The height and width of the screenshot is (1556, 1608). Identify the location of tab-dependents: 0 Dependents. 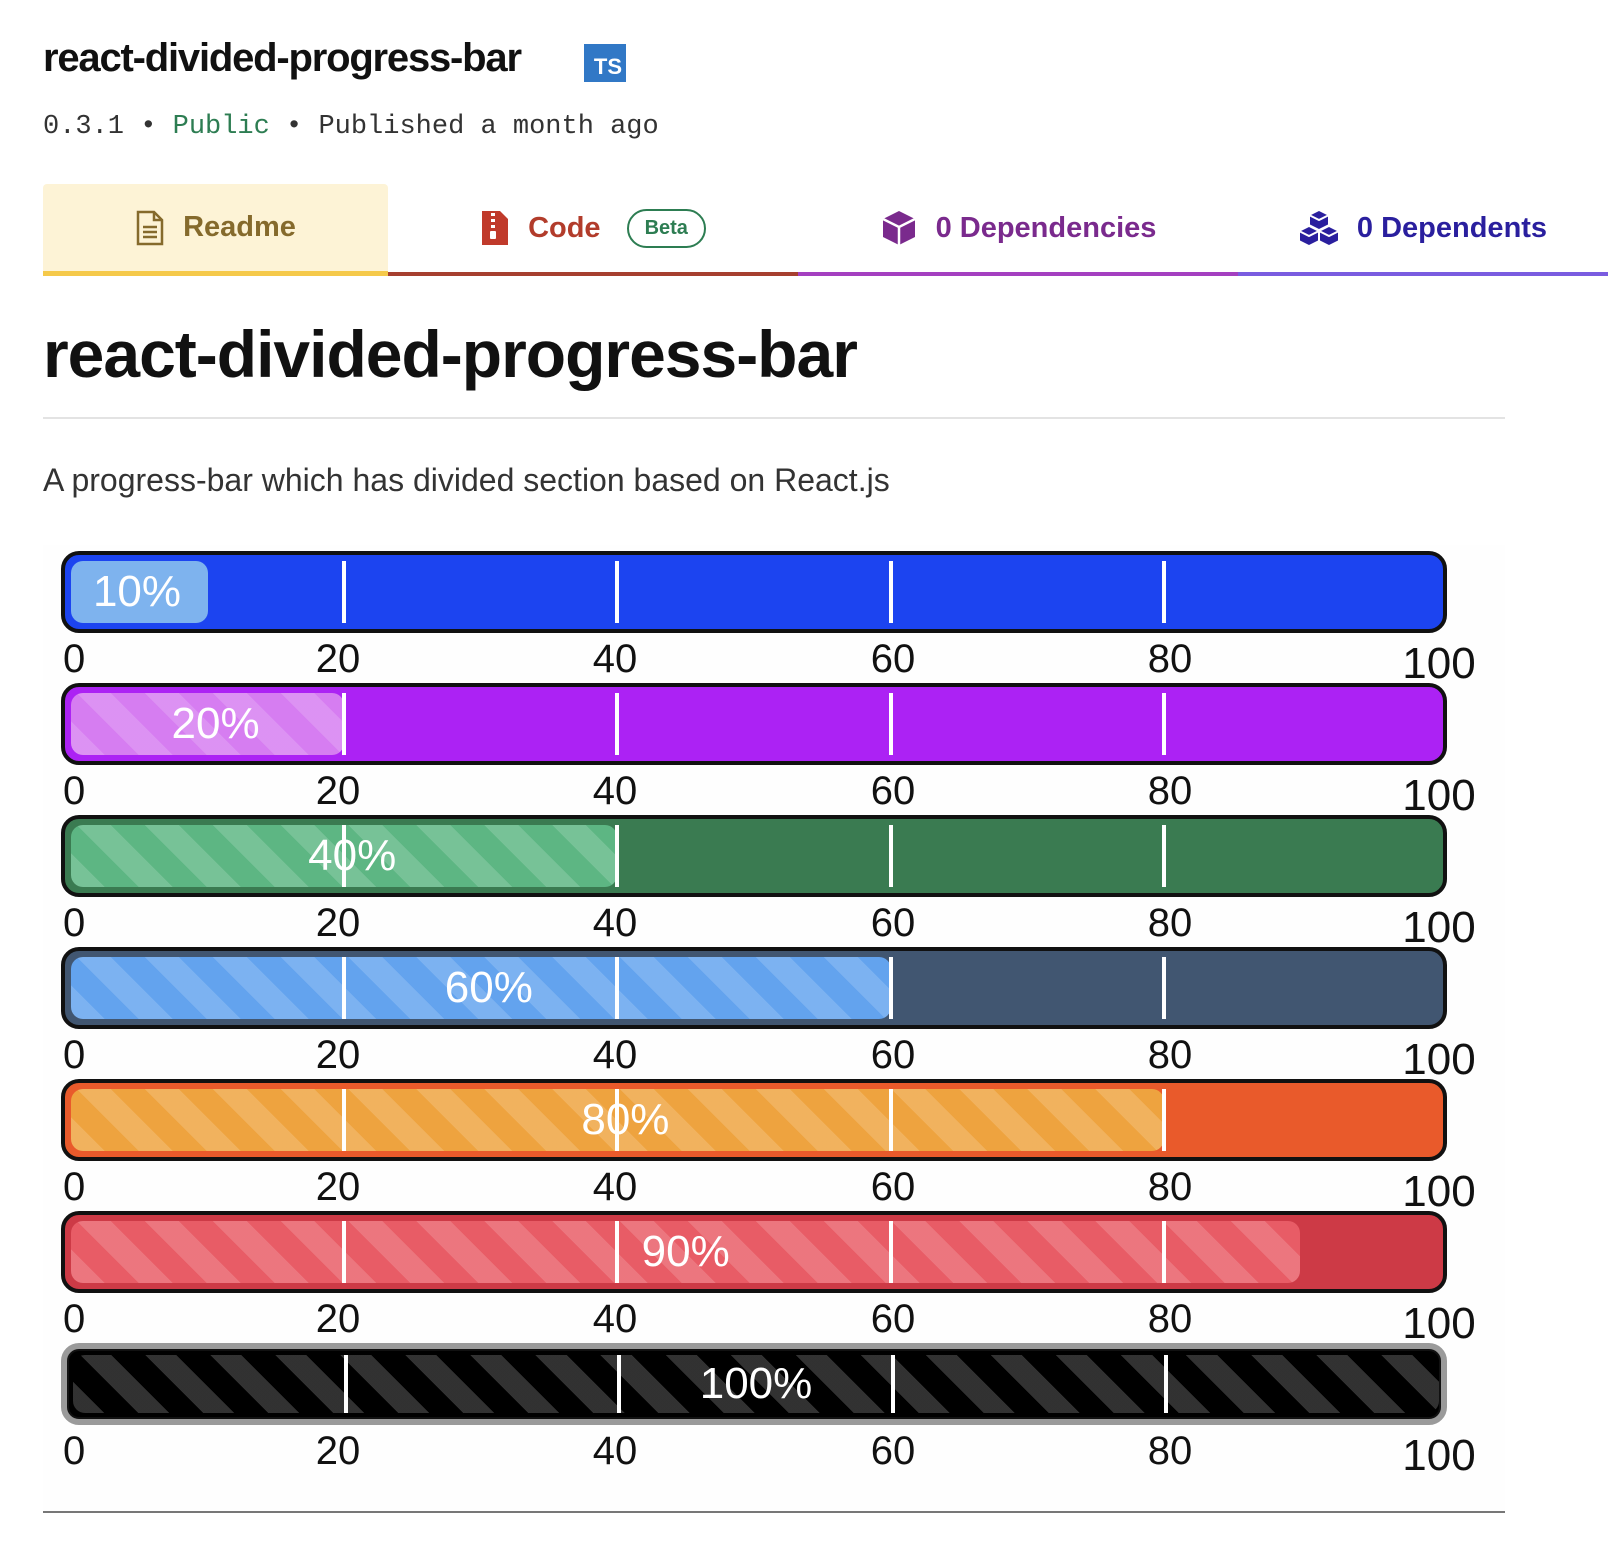
(1423, 230).